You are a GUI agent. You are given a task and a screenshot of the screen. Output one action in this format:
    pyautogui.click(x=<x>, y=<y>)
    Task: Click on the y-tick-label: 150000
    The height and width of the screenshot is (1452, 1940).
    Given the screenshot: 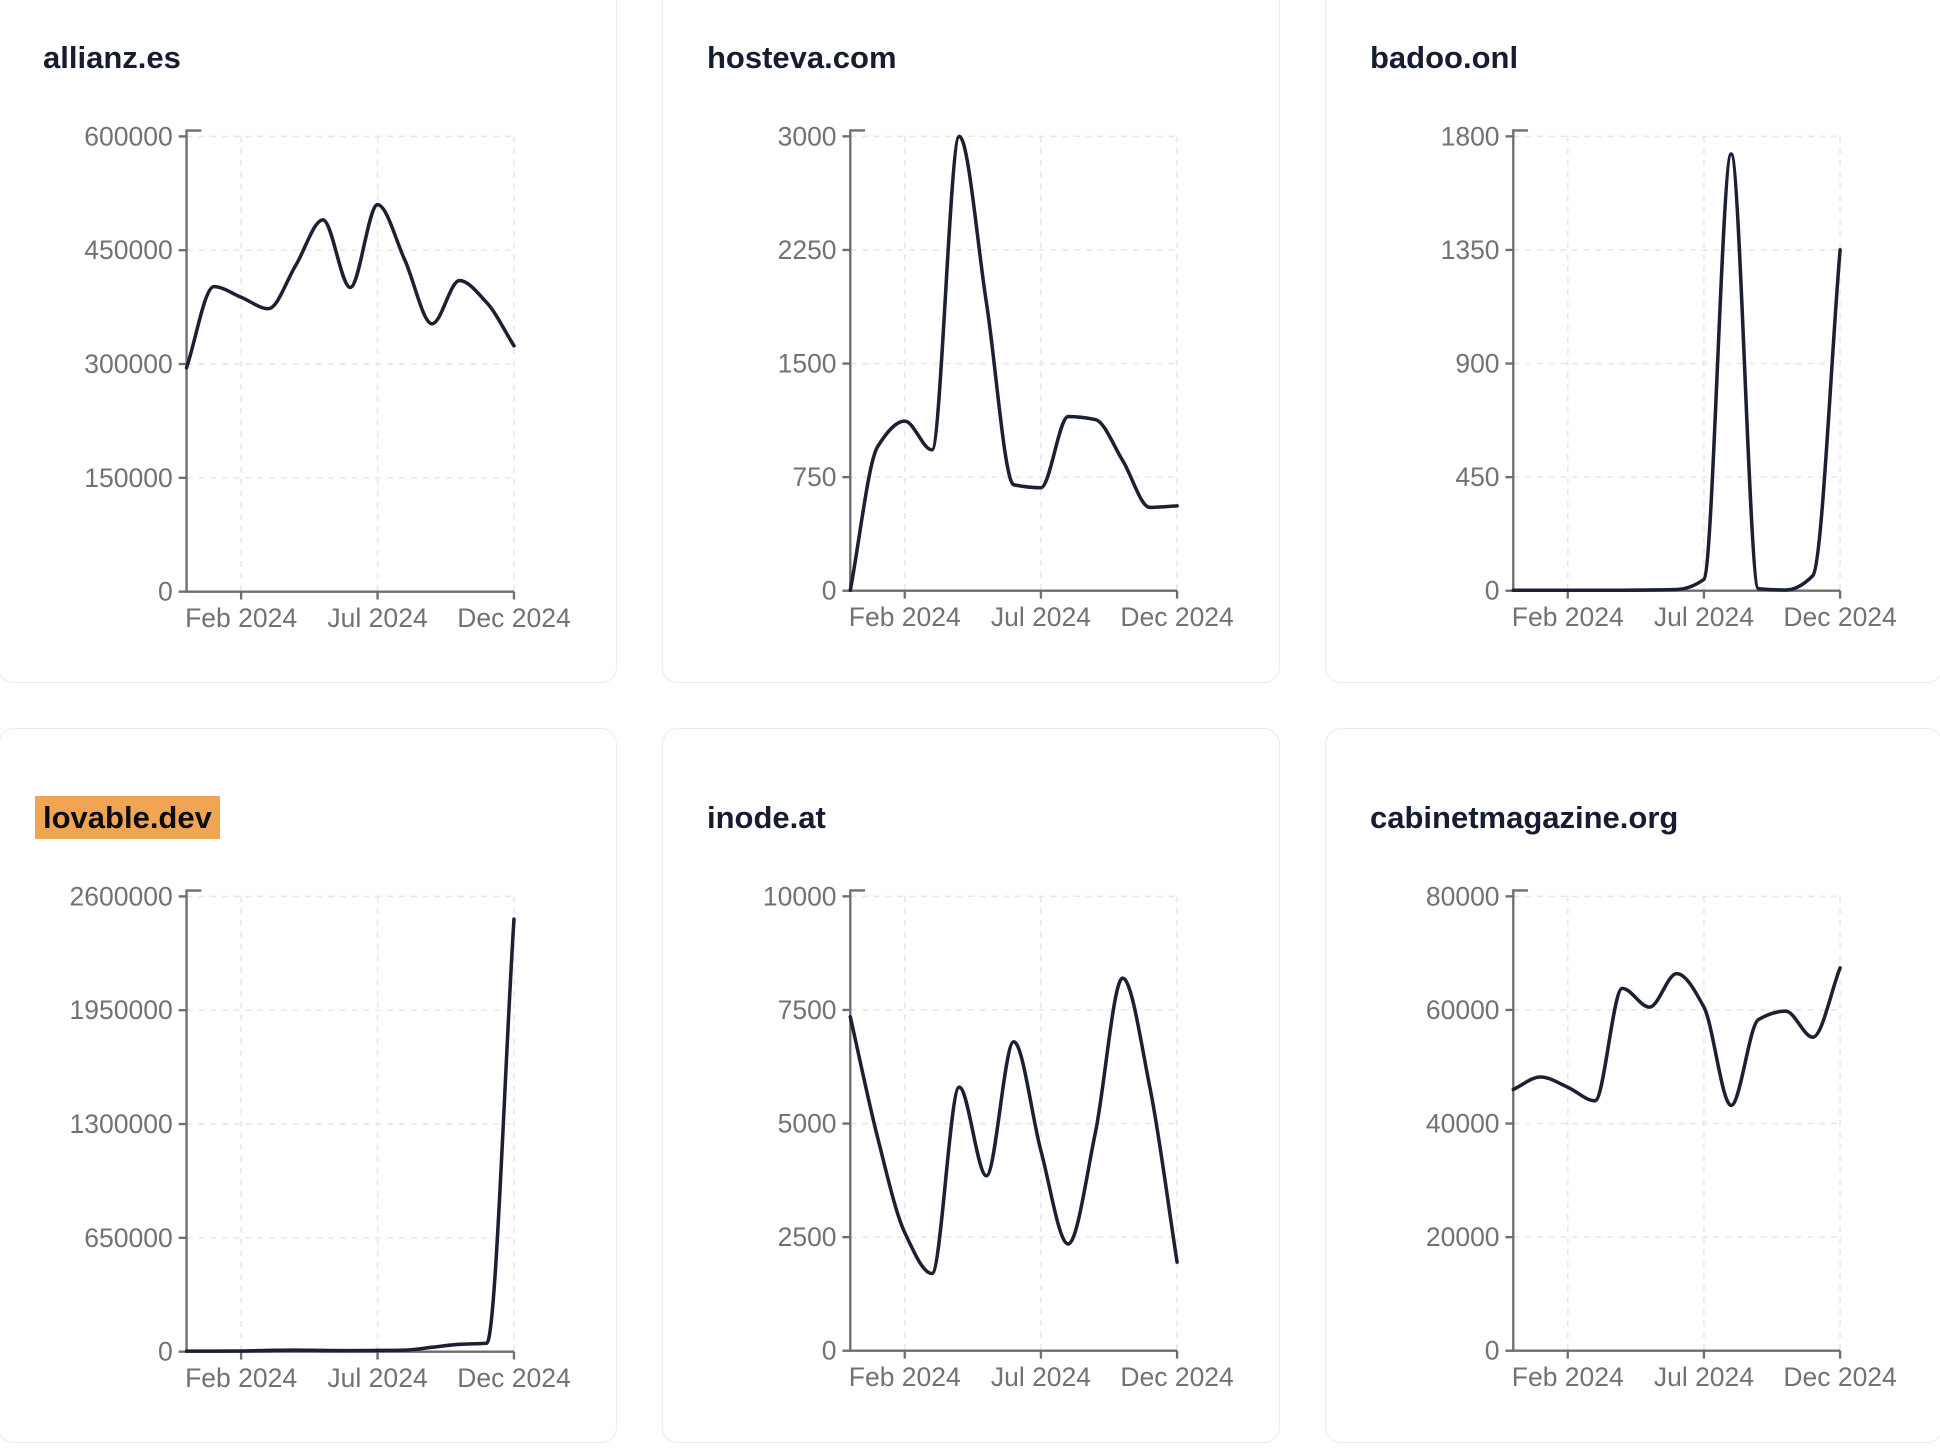 What is the action you would take?
    pyautogui.click(x=128, y=478)
    